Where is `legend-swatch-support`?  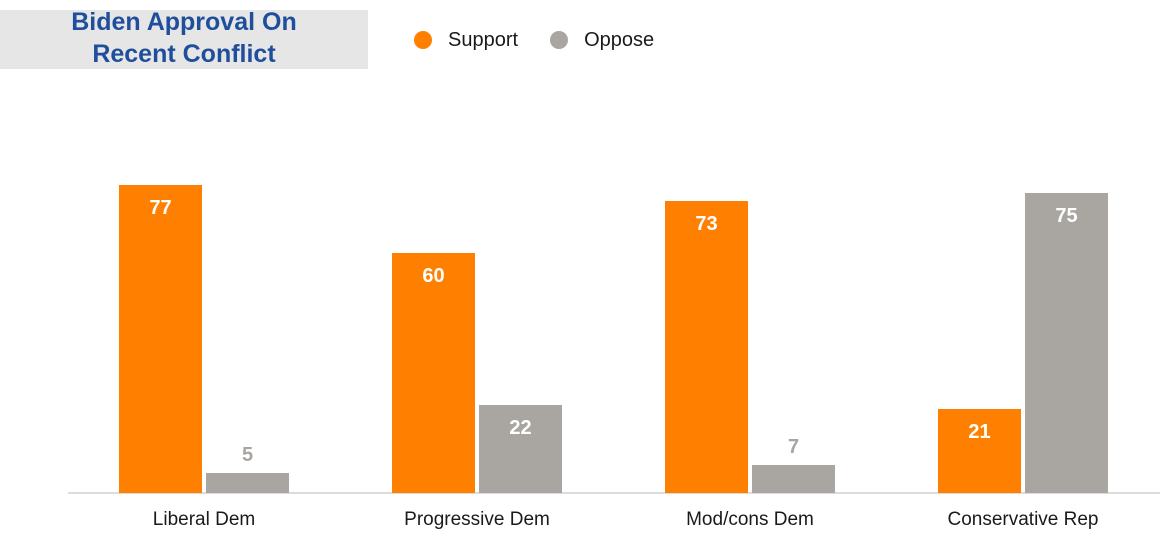 legend-swatch-support is located at coordinates (423, 40).